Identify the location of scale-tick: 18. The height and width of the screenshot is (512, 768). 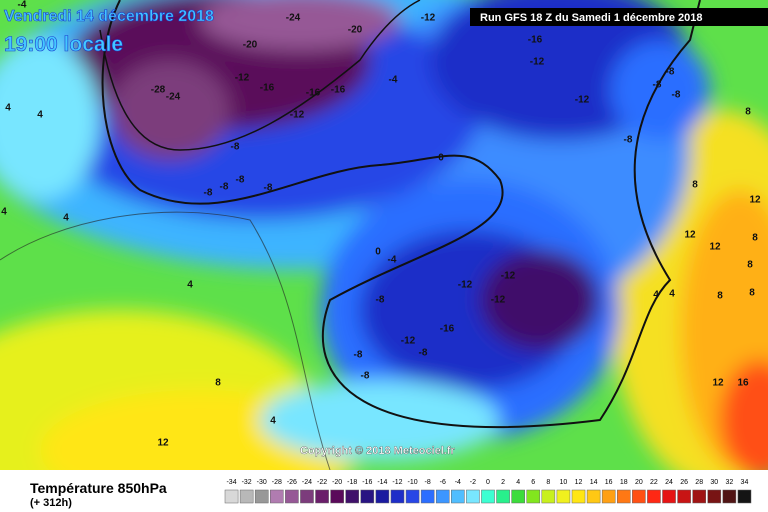
(624, 482).